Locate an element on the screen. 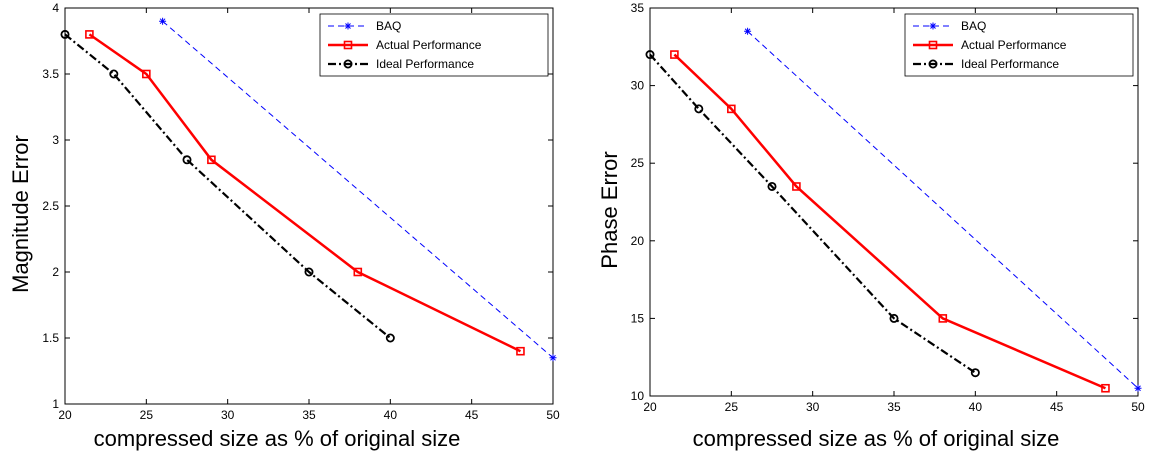 Image resolution: width=1151 pixels, height=460 pixels. y-axis-label: Phase Error is located at coordinates (609, 209).